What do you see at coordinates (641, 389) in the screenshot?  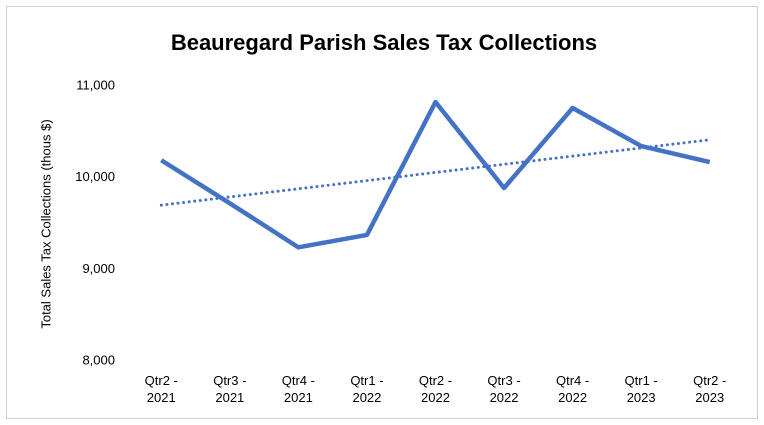 I see `x-tick-label: Qtr1 - 2023` at bounding box center [641, 389].